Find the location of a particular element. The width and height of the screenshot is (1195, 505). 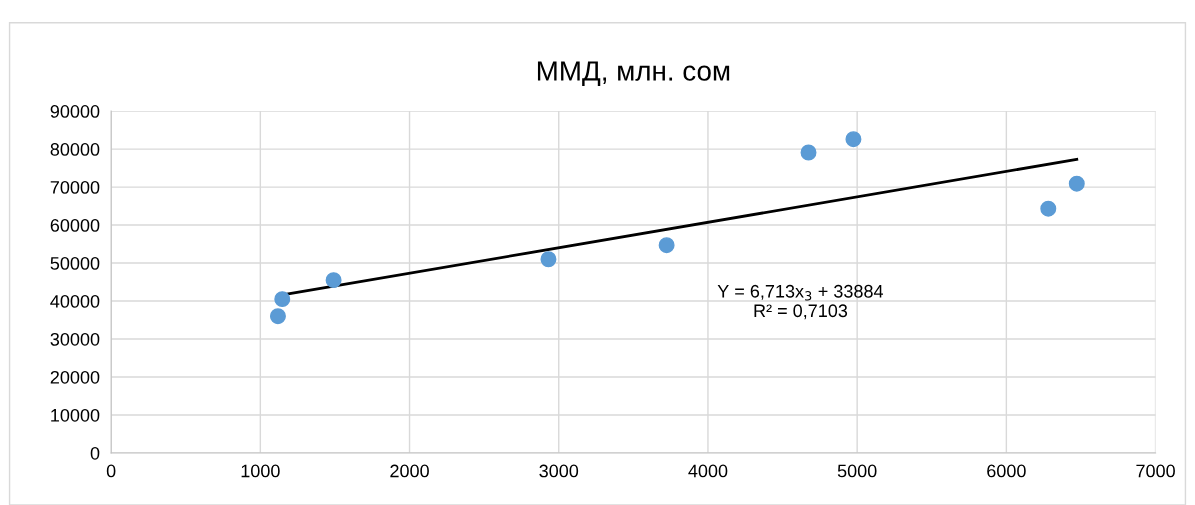

x-tick-label: 3000 is located at coordinates (559, 471).